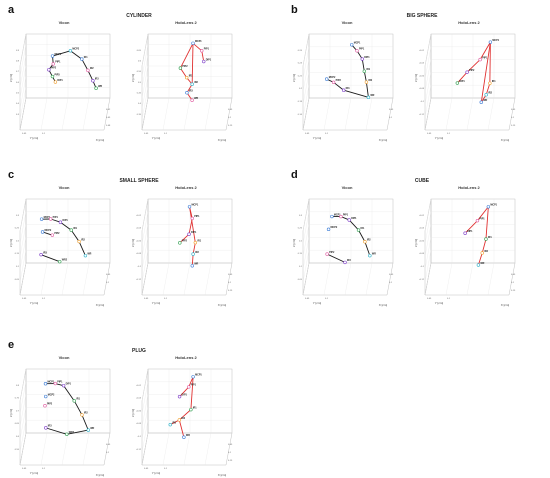 The image size is (550, 478). What do you see at coordinates (45, 252) in the screenshot?
I see `joint-label: IR3` at bounding box center [45, 252].